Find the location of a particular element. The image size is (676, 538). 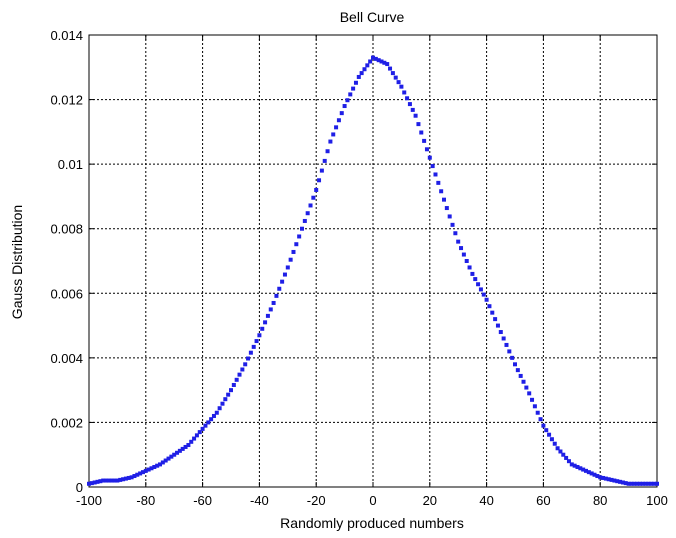

chart-title: Bell Curve is located at coordinates (372, 17).